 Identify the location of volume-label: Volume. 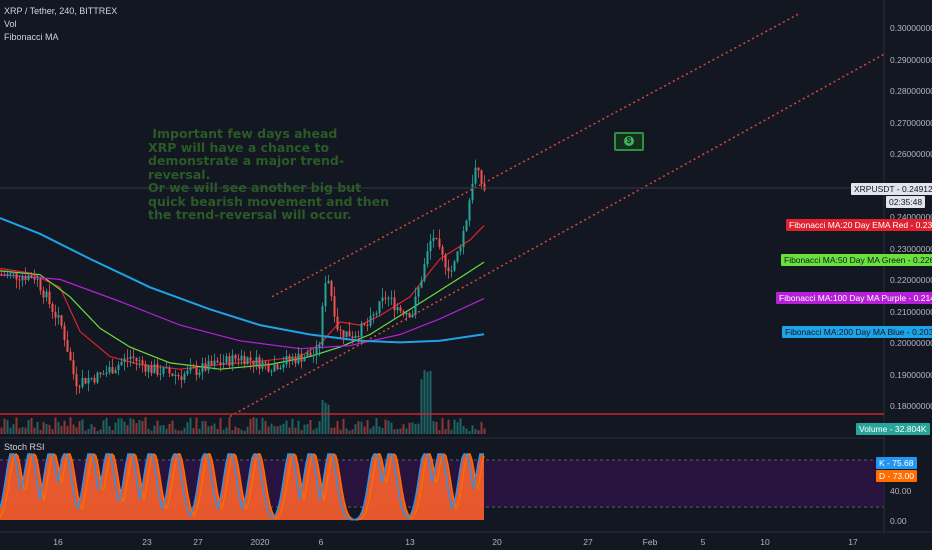
(873, 429).